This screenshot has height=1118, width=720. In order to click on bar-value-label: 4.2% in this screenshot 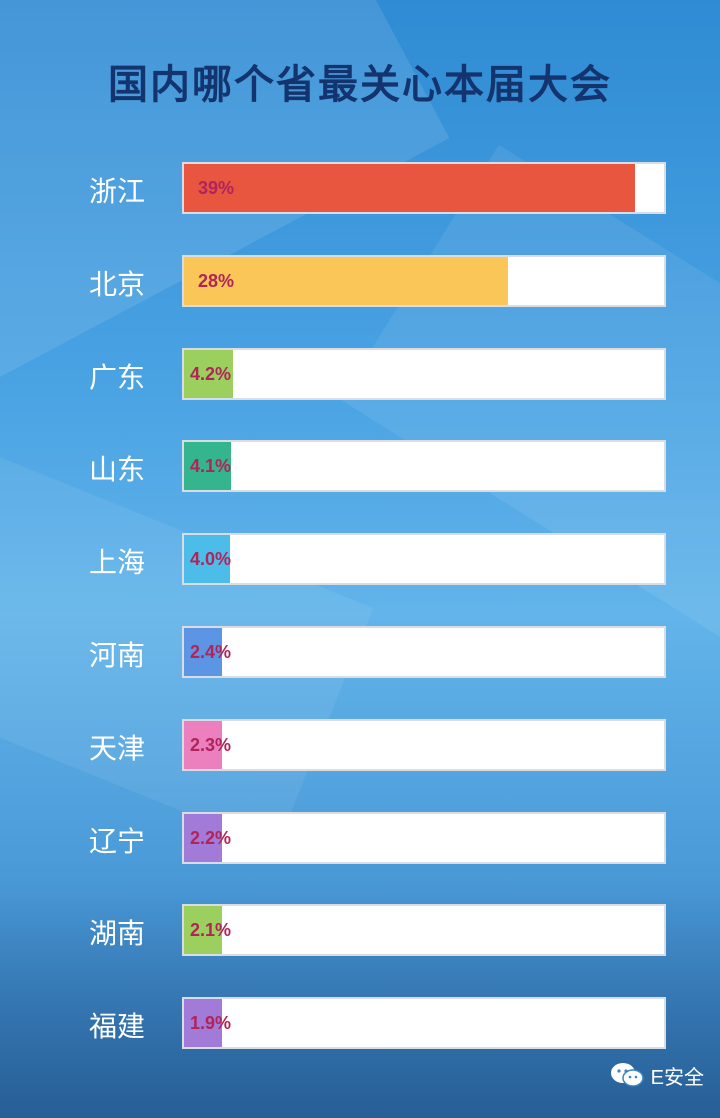, I will do `click(211, 373)`.